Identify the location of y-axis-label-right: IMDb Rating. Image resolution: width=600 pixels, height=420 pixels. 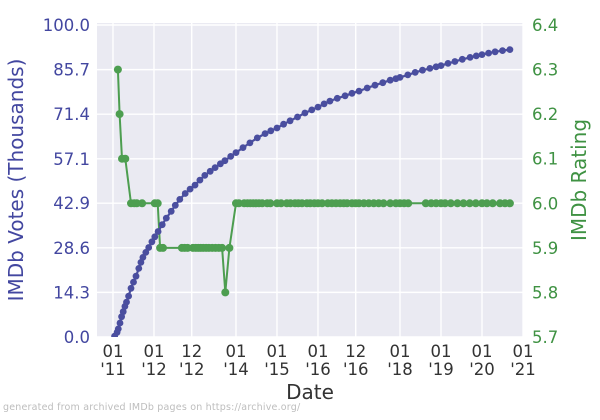
(579, 180).